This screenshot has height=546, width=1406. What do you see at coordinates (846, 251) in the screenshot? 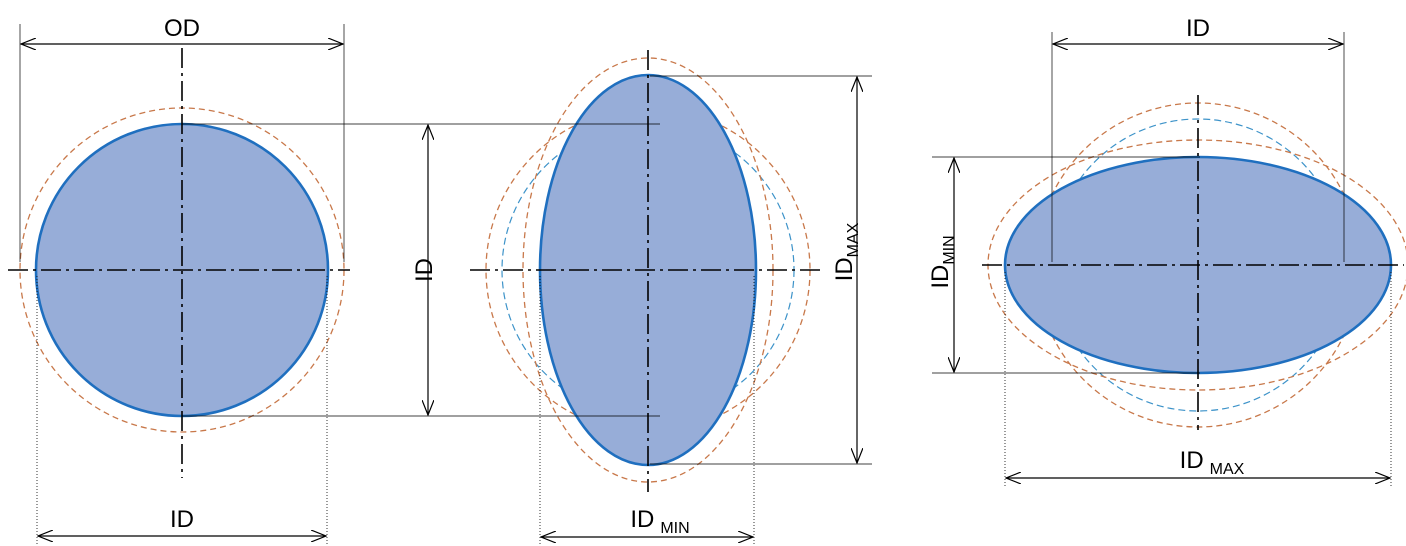
I see `idmax-label: IDMAX` at bounding box center [846, 251].